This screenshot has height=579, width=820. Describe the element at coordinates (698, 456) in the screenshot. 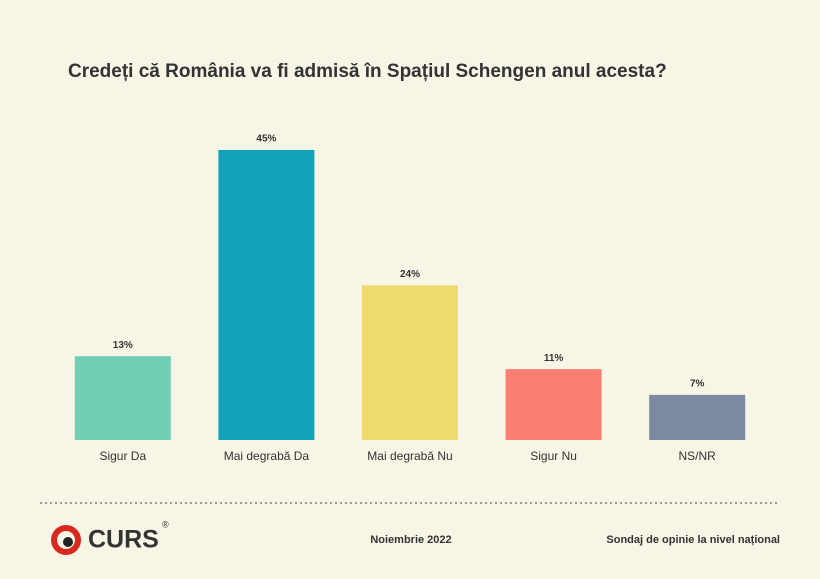

I see `x-tick-label: NS/NR` at that location.